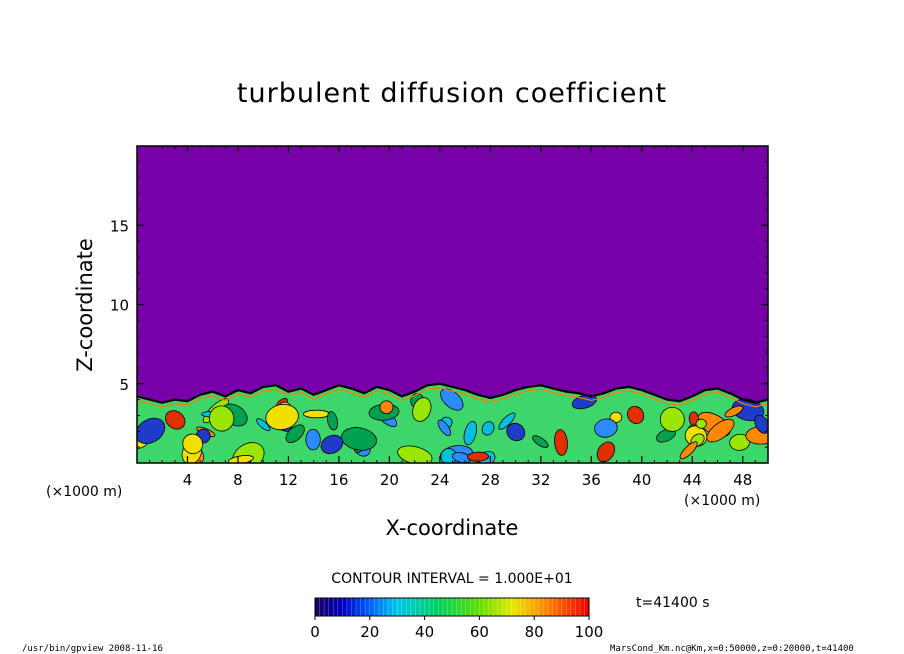 The image size is (904, 654). What do you see at coordinates (424, 632) in the screenshot?
I see `colorbar-tick-label: 40` at bounding box center [424, 632].